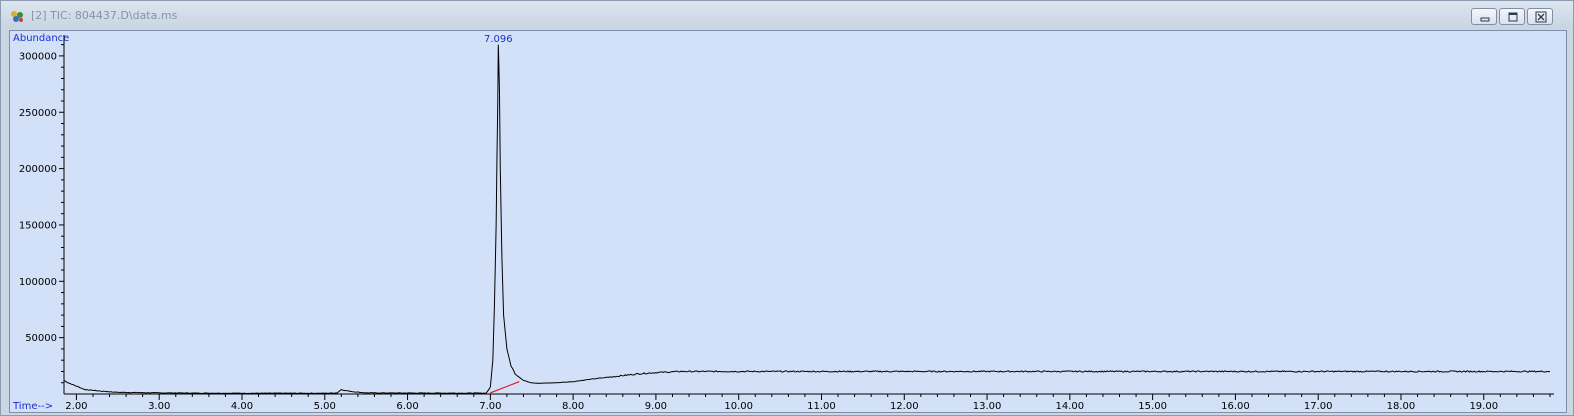 The height and width of the screenshot is (416, 1574). Describe the element at coordinates (821, 406) in the screenshot. I see `x-tick-label: 11.00` at that location.